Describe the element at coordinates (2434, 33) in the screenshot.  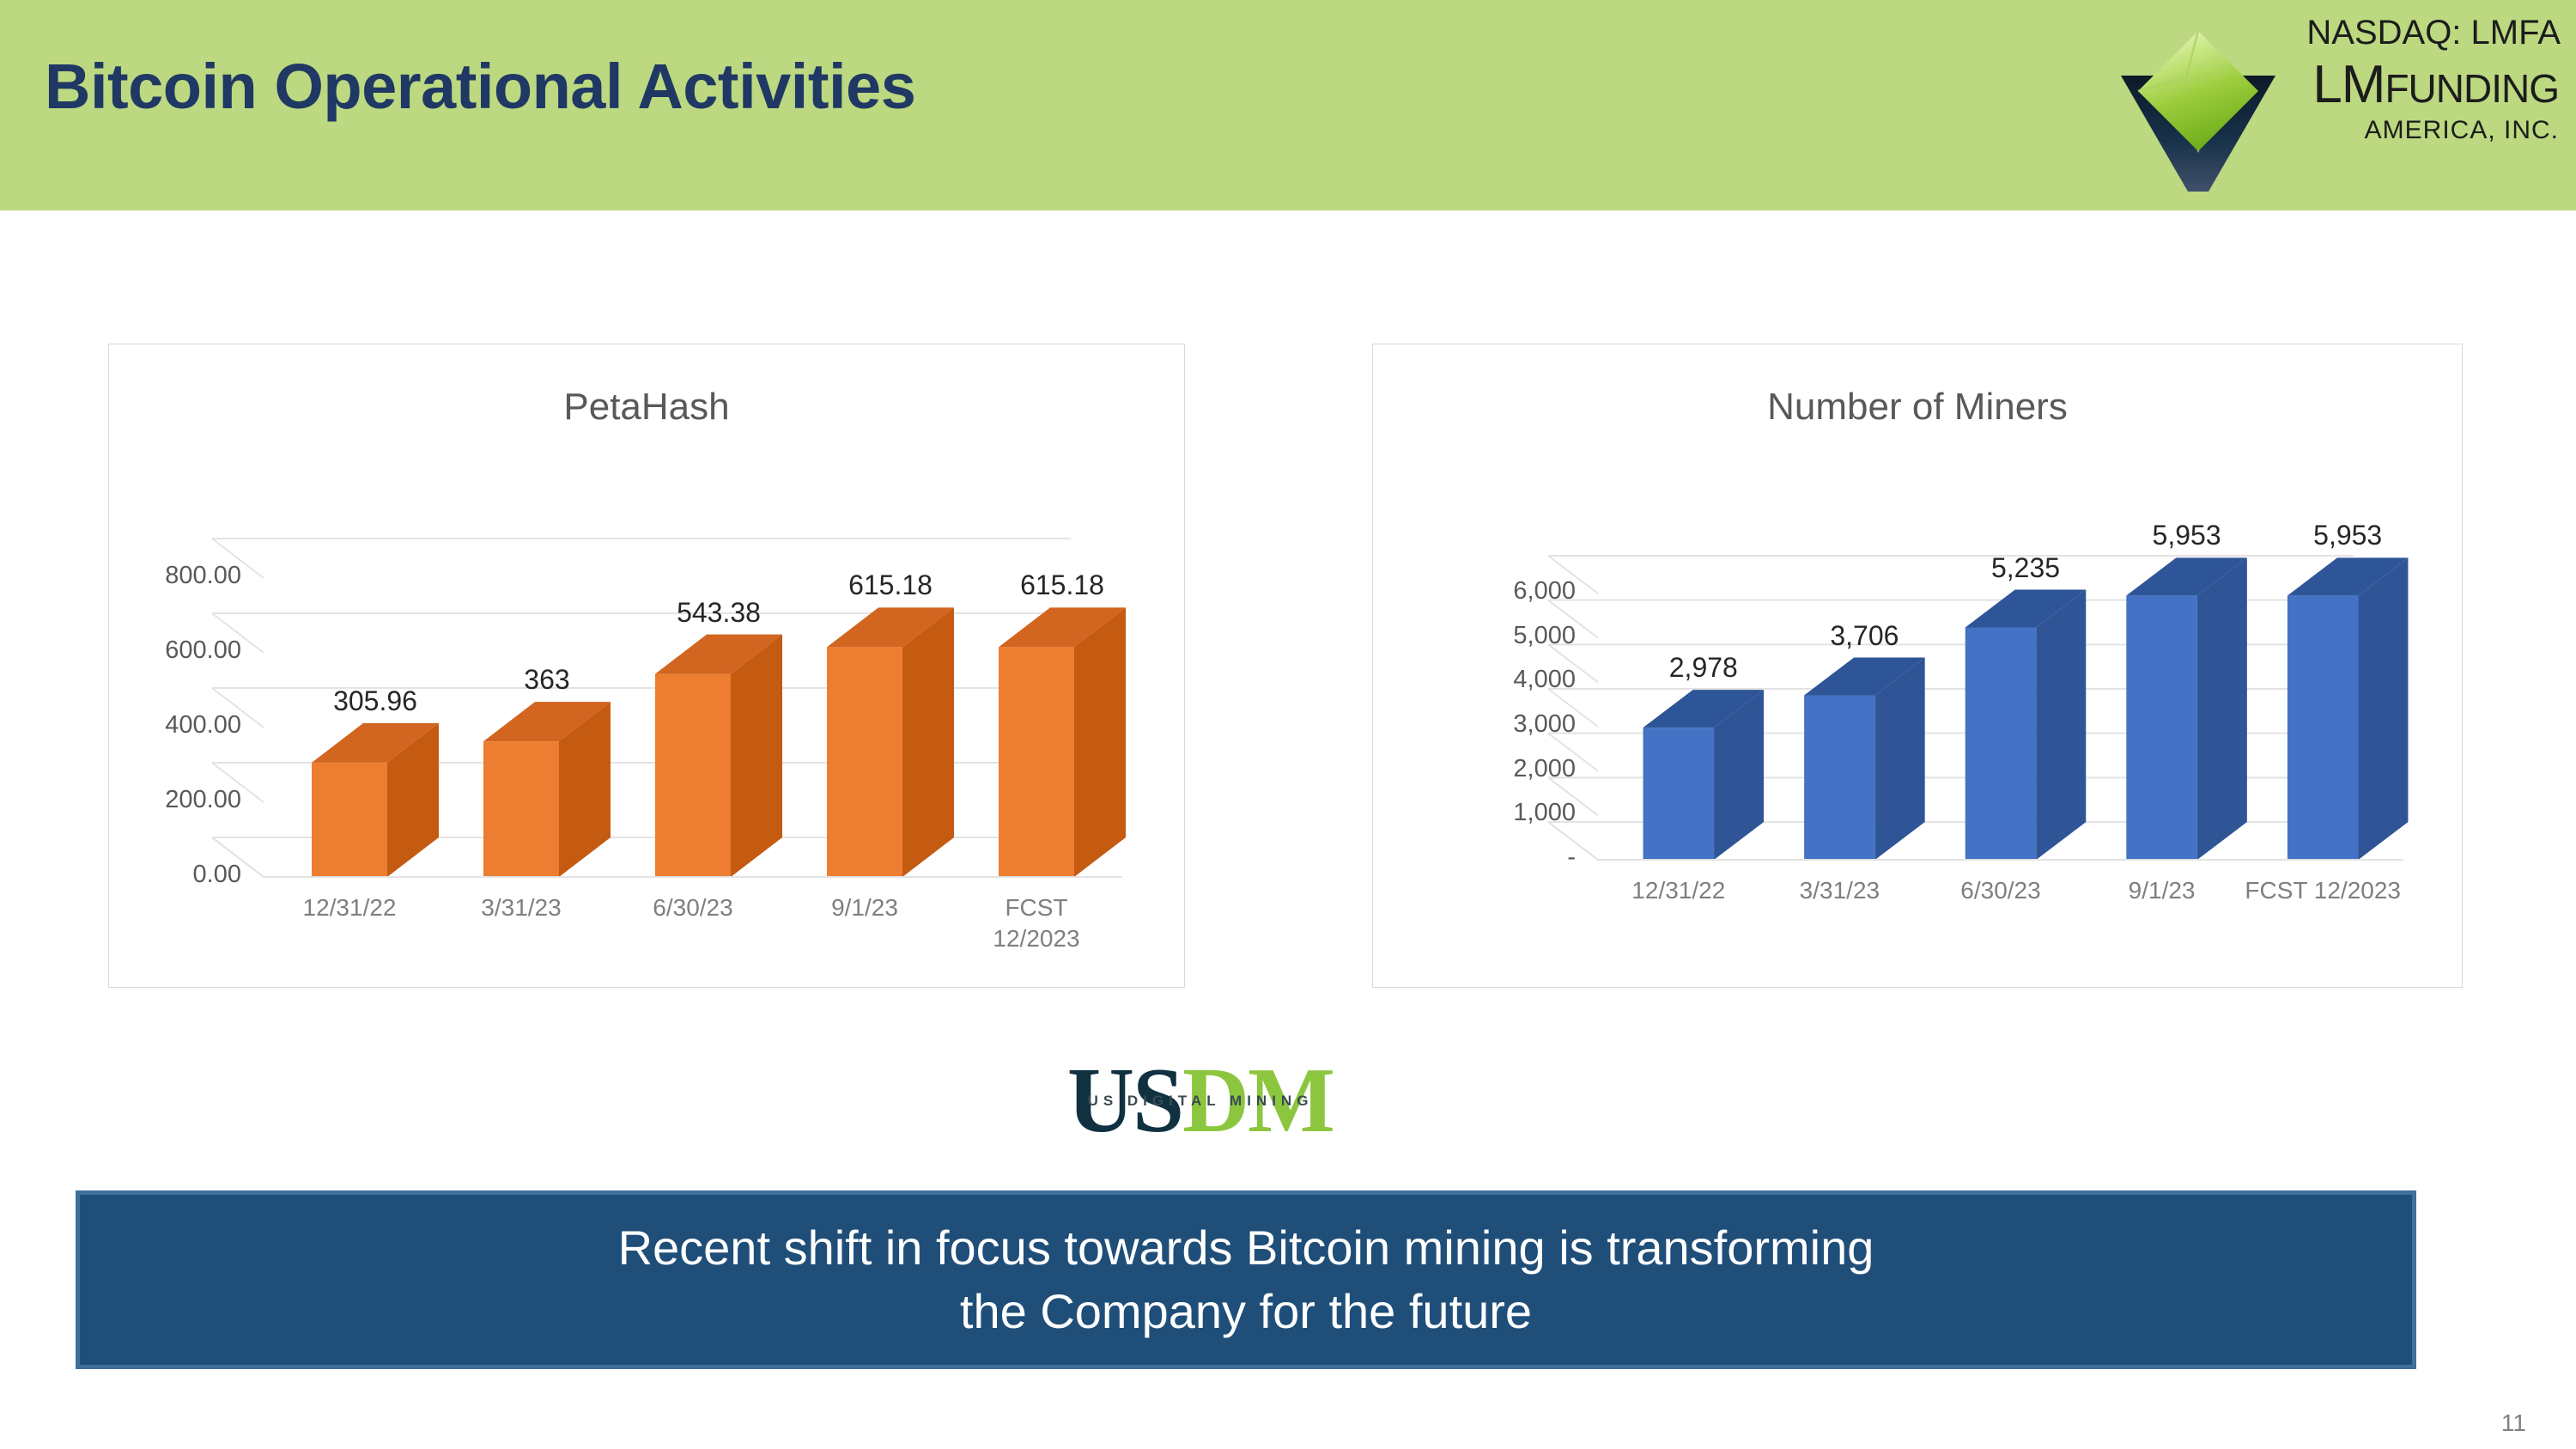
I see `nasdaq-ticker-label: NASDAQ: LMFA` at that location.